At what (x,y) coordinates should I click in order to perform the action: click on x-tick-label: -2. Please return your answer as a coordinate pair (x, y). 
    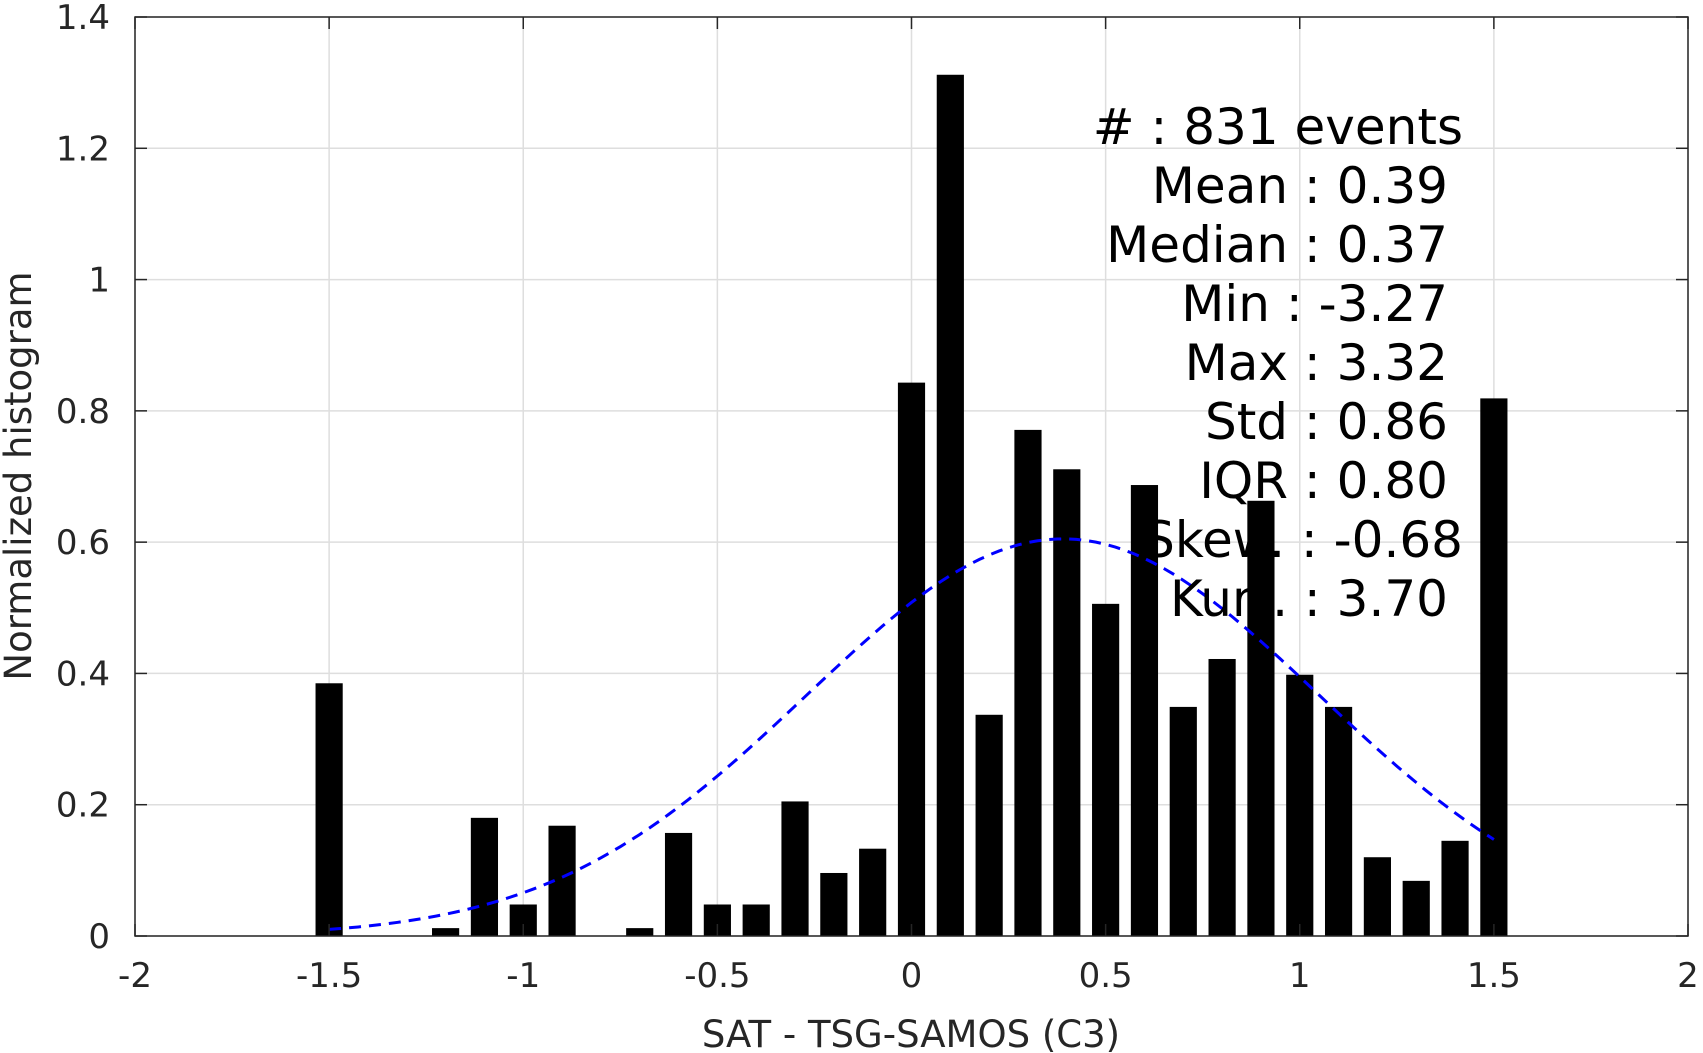
    Looking at the image, I should click on (135, 976).